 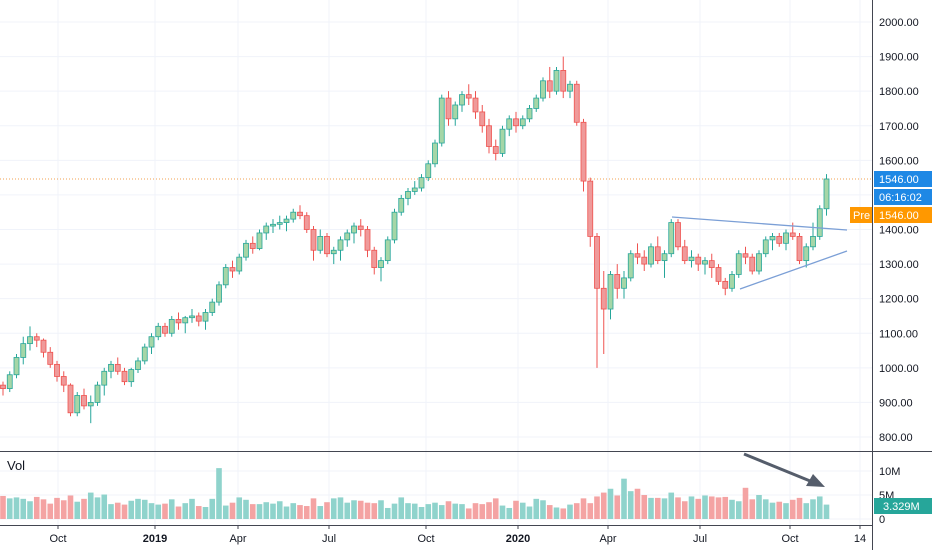 I want to click on date-axis: Oct 2019 Apr Jul Oct 2020 Apr Jul Oct 14, so click(x=457, y=535).